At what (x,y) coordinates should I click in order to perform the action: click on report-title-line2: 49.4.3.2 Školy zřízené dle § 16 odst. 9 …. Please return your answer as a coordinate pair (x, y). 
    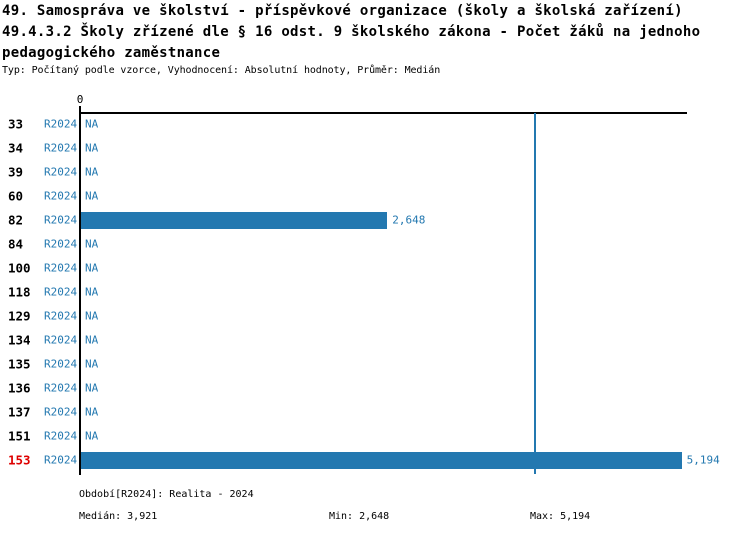
    Looking at the image, I should click on (351, 32).